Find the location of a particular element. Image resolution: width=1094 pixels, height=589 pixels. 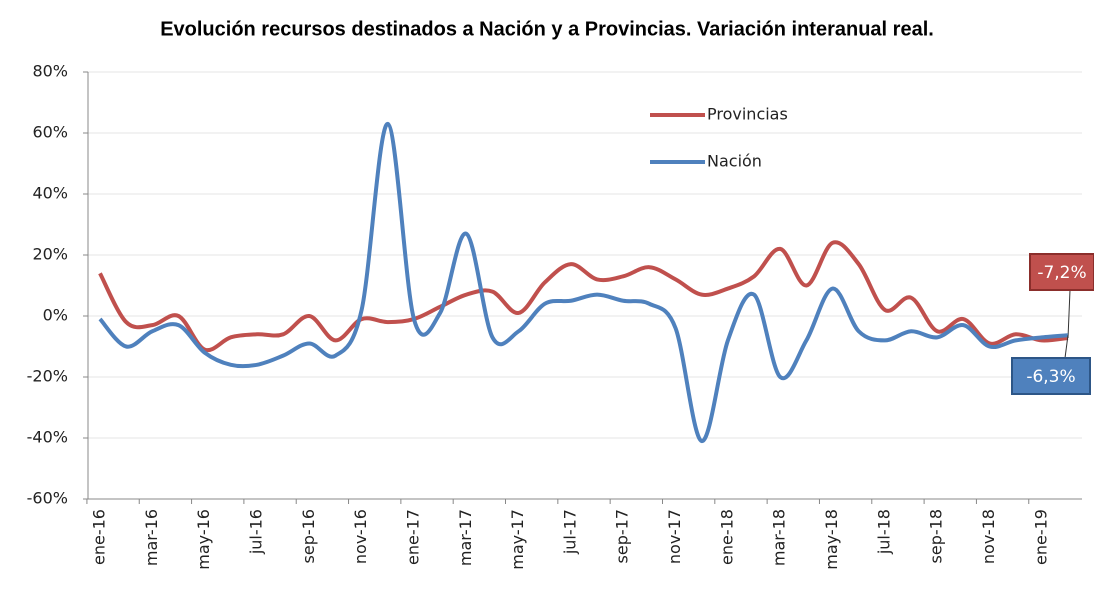

y-tick-label: -20% is located at coordinates (47, 376).